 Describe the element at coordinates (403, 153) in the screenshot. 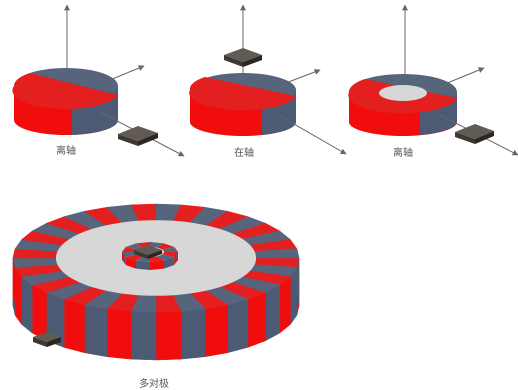

I see `caption-off-axis-2: 离轴` at that location.